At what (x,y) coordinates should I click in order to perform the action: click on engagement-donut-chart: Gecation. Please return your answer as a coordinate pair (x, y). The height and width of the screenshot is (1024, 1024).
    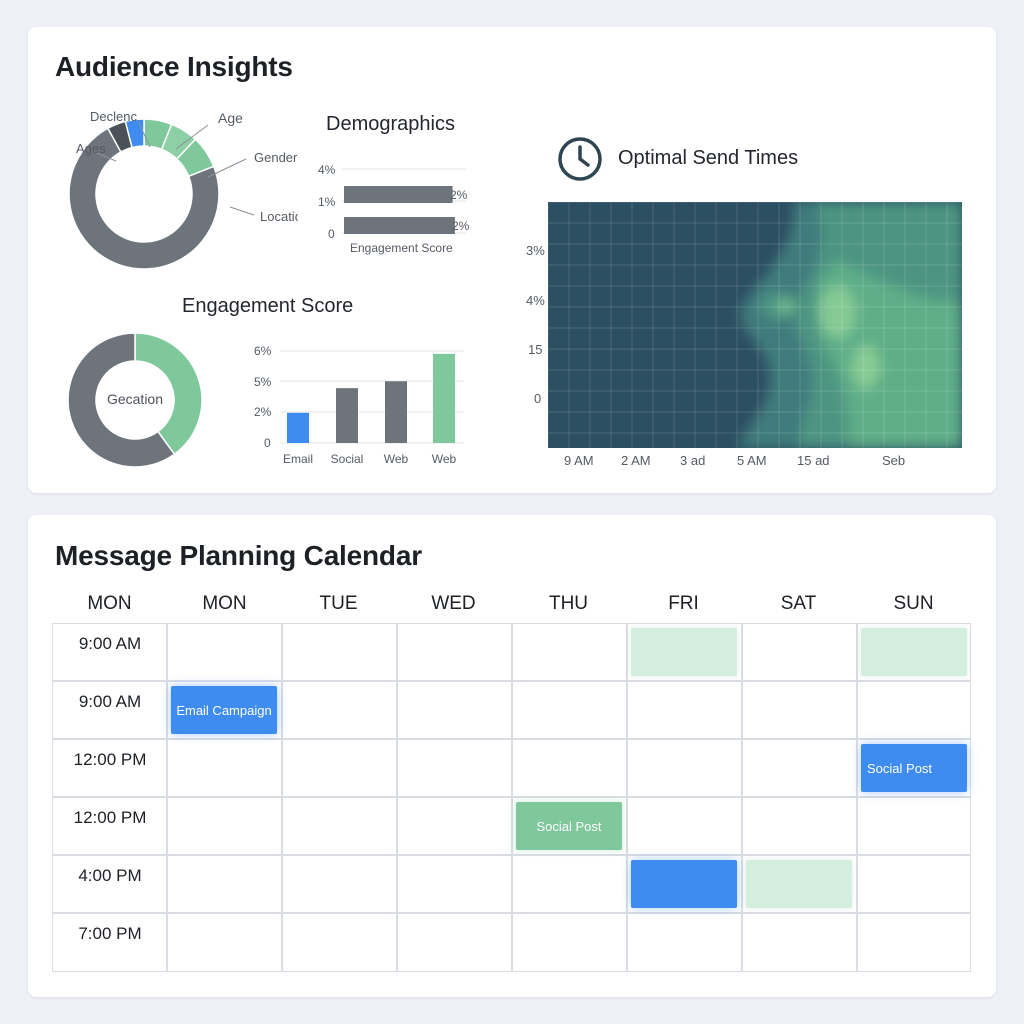
    Looking at the image, I should click on (135, 400).